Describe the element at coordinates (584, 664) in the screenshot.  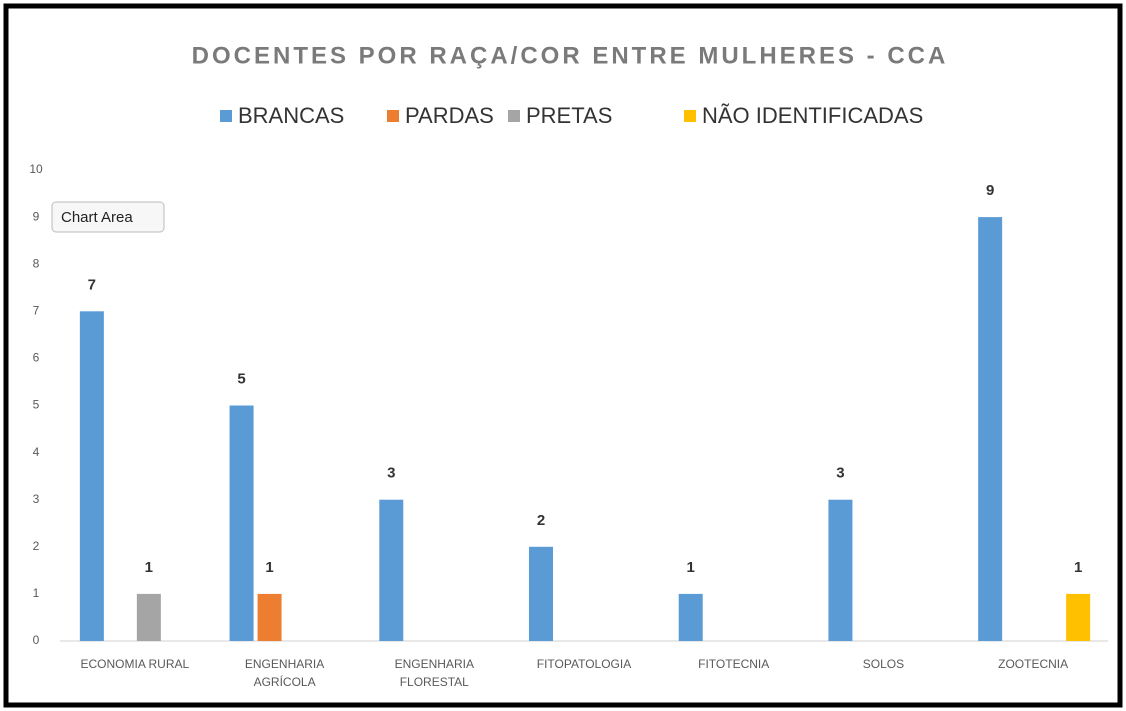
I see `x-tick-label: FITOPATOLOGIA` at that location.